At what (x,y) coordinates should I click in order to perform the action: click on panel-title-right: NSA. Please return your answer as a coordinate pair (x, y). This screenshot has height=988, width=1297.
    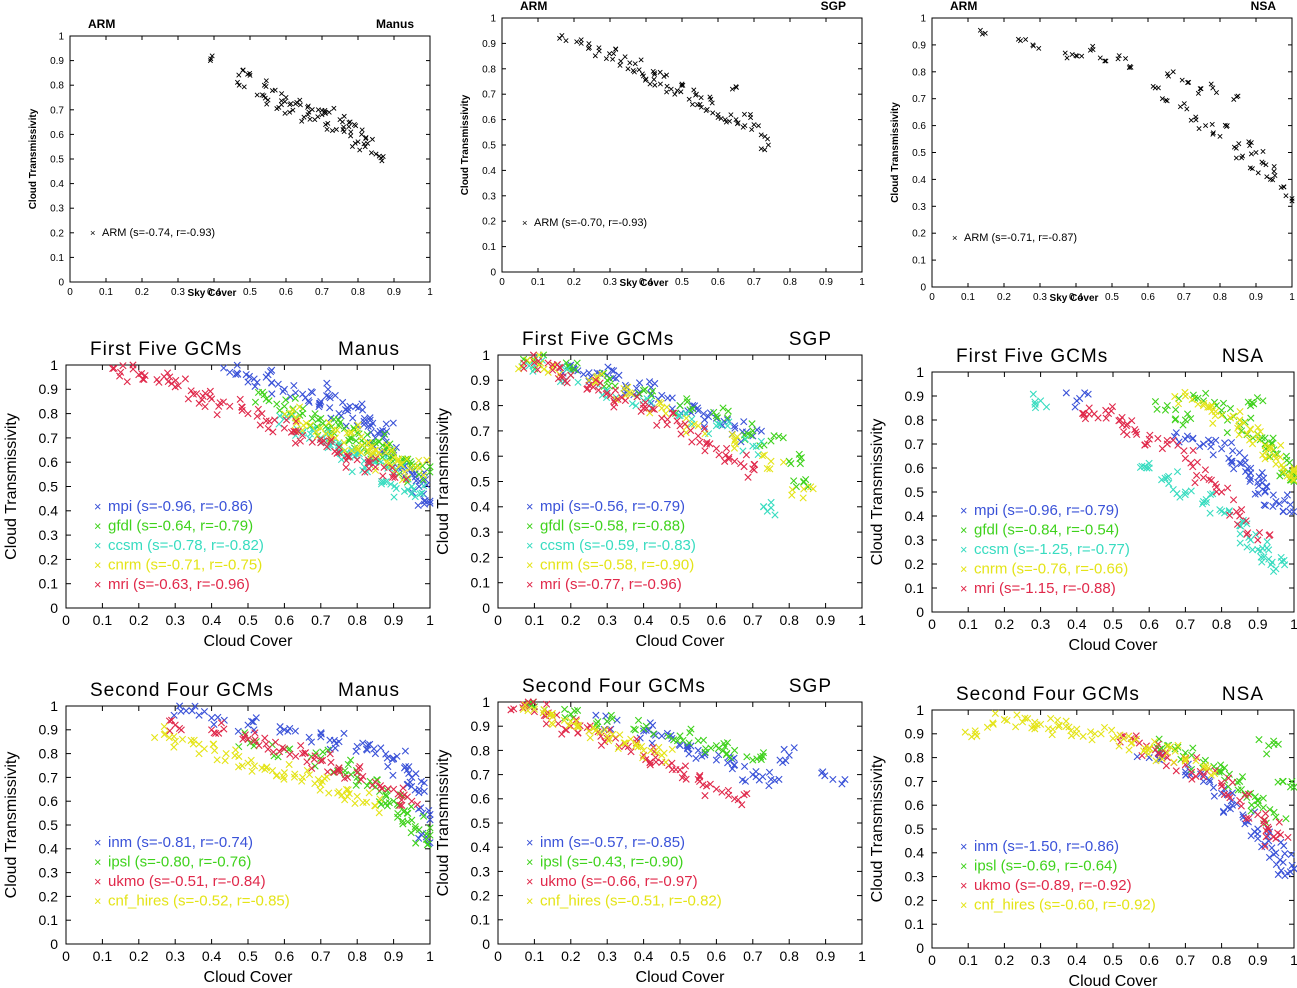
    Looking at the image, I should click on (1264, 6).